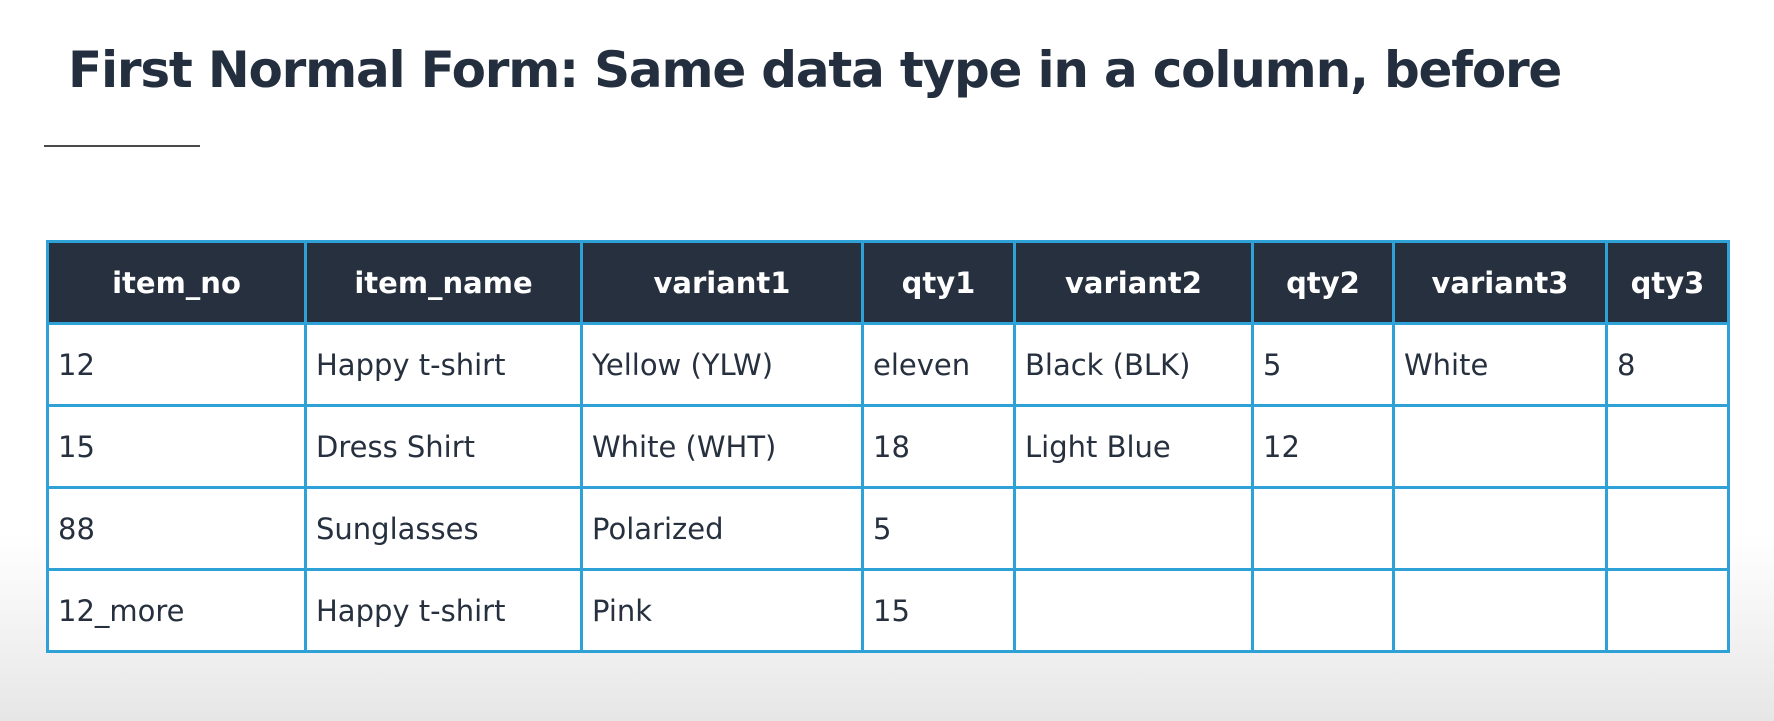  I want to click on cell-variant3: White, so click(1500, 364).